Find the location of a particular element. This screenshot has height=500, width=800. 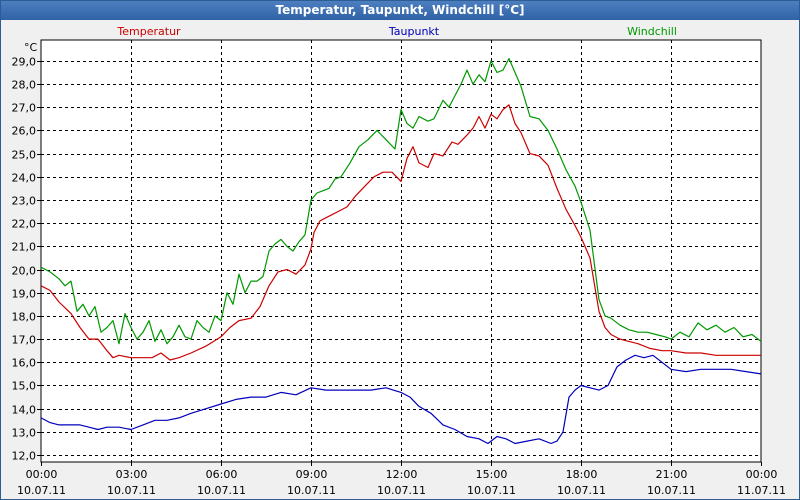

legend-label-temperatur: Temperatur is located at coordinates (148, 31).